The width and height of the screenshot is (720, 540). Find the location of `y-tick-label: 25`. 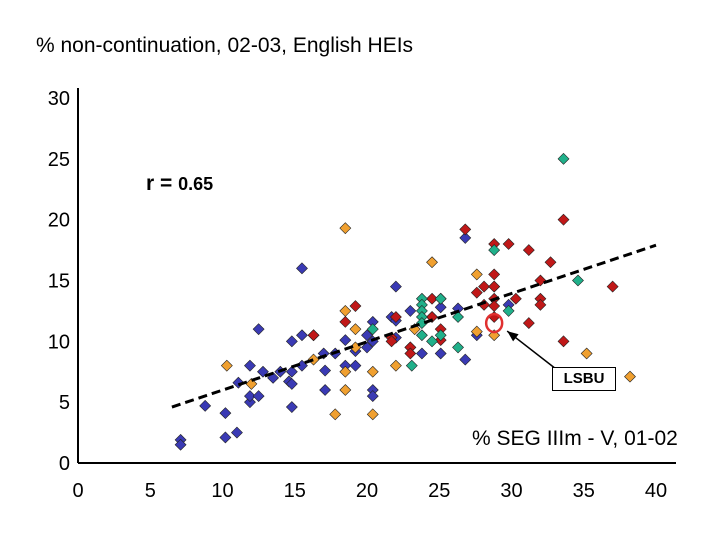

y-tick-label: 25 is located at coordinates (59, 160).